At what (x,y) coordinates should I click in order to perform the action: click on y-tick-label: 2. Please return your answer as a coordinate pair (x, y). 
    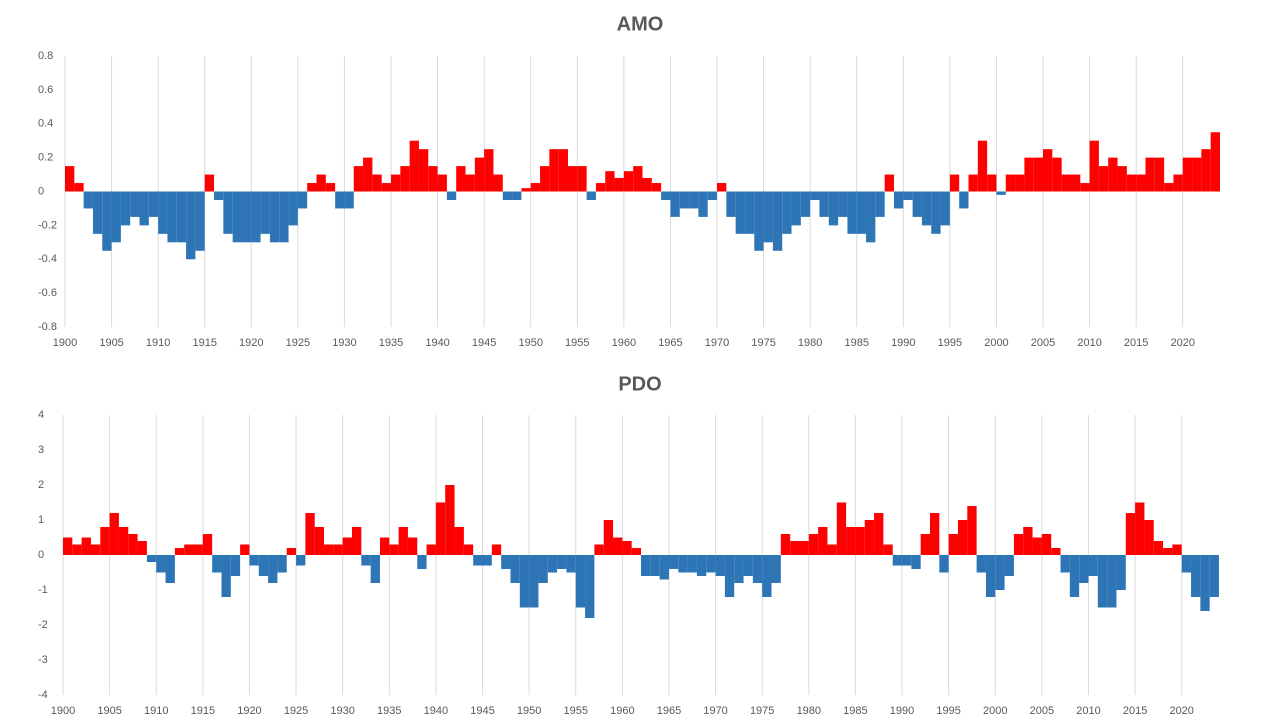
    Looking at the image, I should click on (41, 485).